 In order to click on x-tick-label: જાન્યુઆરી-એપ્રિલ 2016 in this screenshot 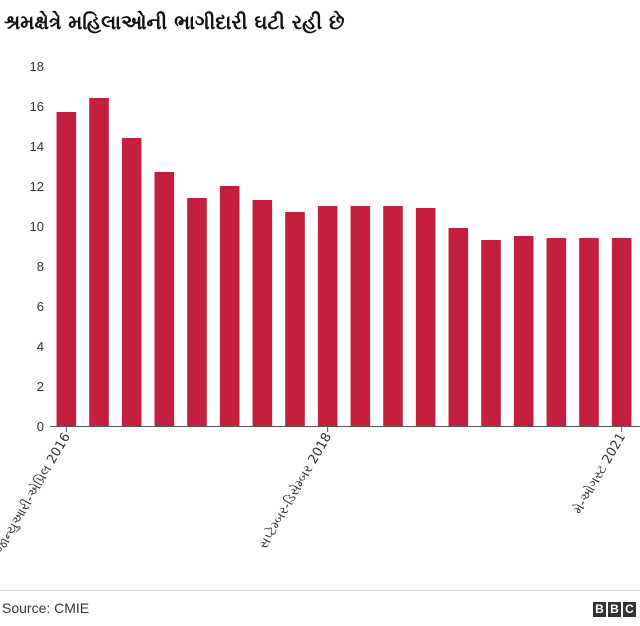, I will do `click(37, 493)`.